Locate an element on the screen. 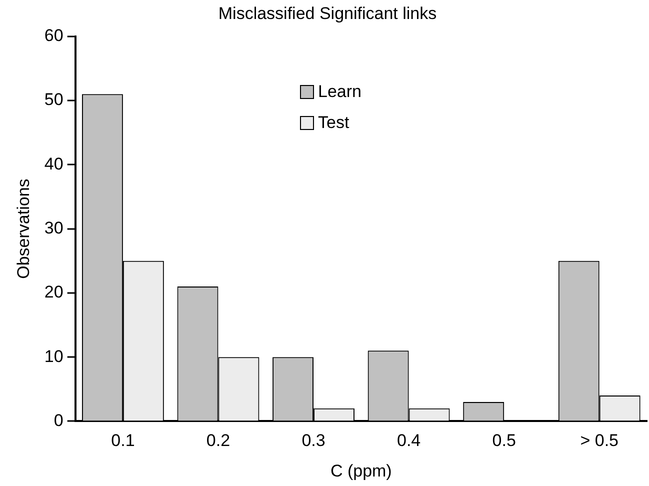 The image size is (649, 486). y-tick-label: 40 is located at coordinates (54, 164).